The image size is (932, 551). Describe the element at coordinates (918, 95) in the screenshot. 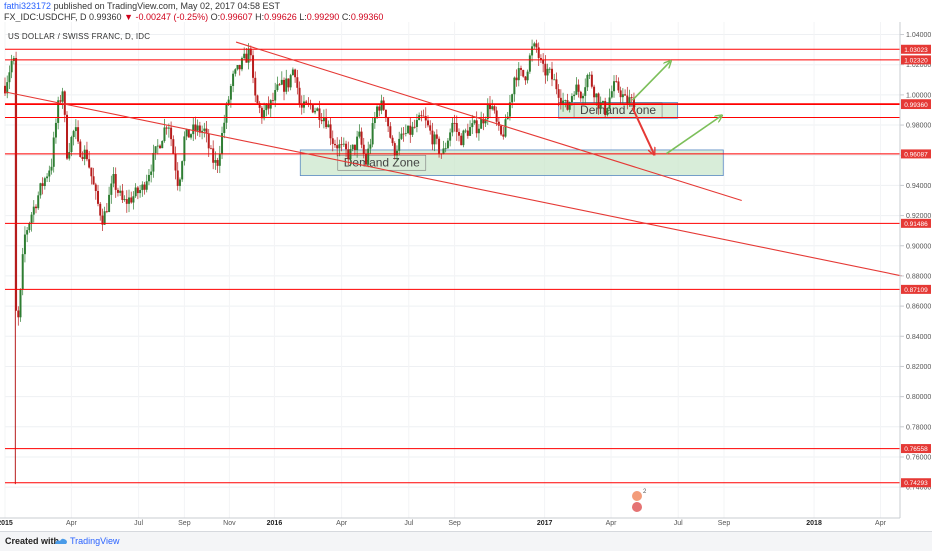

I see `price-tick-label: 1.00000` at that location.